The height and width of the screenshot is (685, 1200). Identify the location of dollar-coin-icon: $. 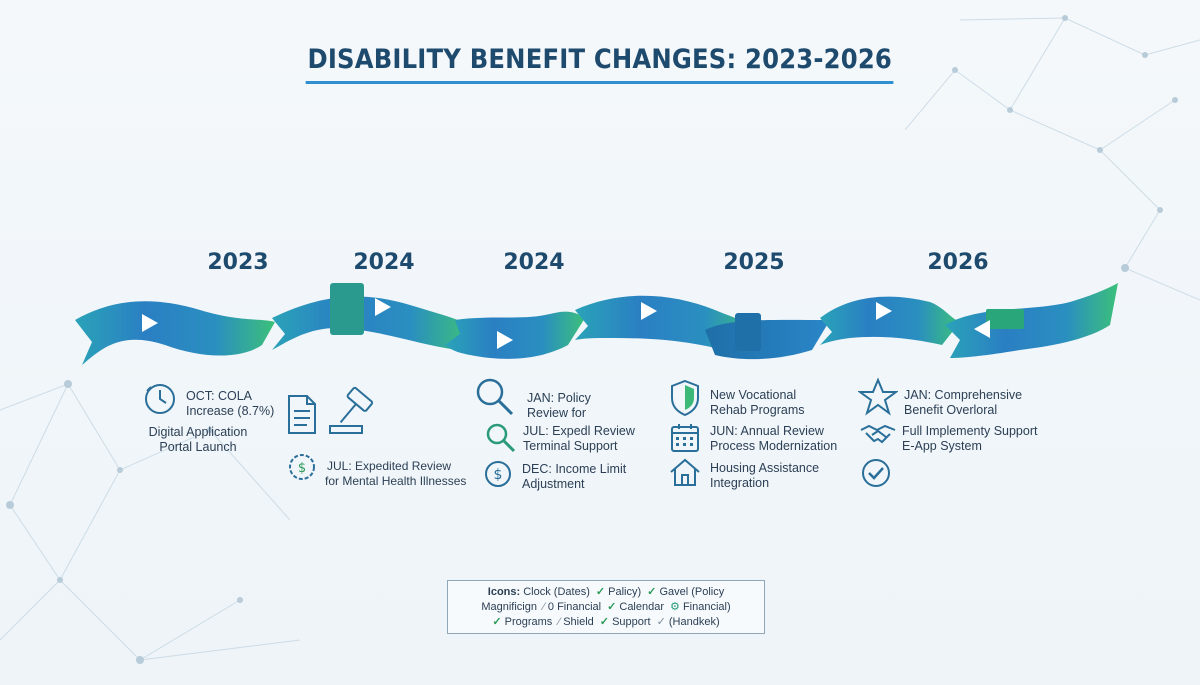
(302, 467).